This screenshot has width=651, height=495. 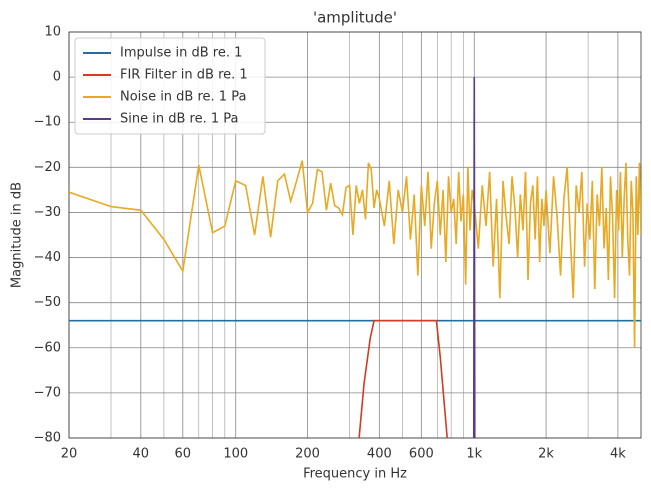 I want to click on legend-label: Sine in dB re. 1 Pa, so click(x=179, y=119).